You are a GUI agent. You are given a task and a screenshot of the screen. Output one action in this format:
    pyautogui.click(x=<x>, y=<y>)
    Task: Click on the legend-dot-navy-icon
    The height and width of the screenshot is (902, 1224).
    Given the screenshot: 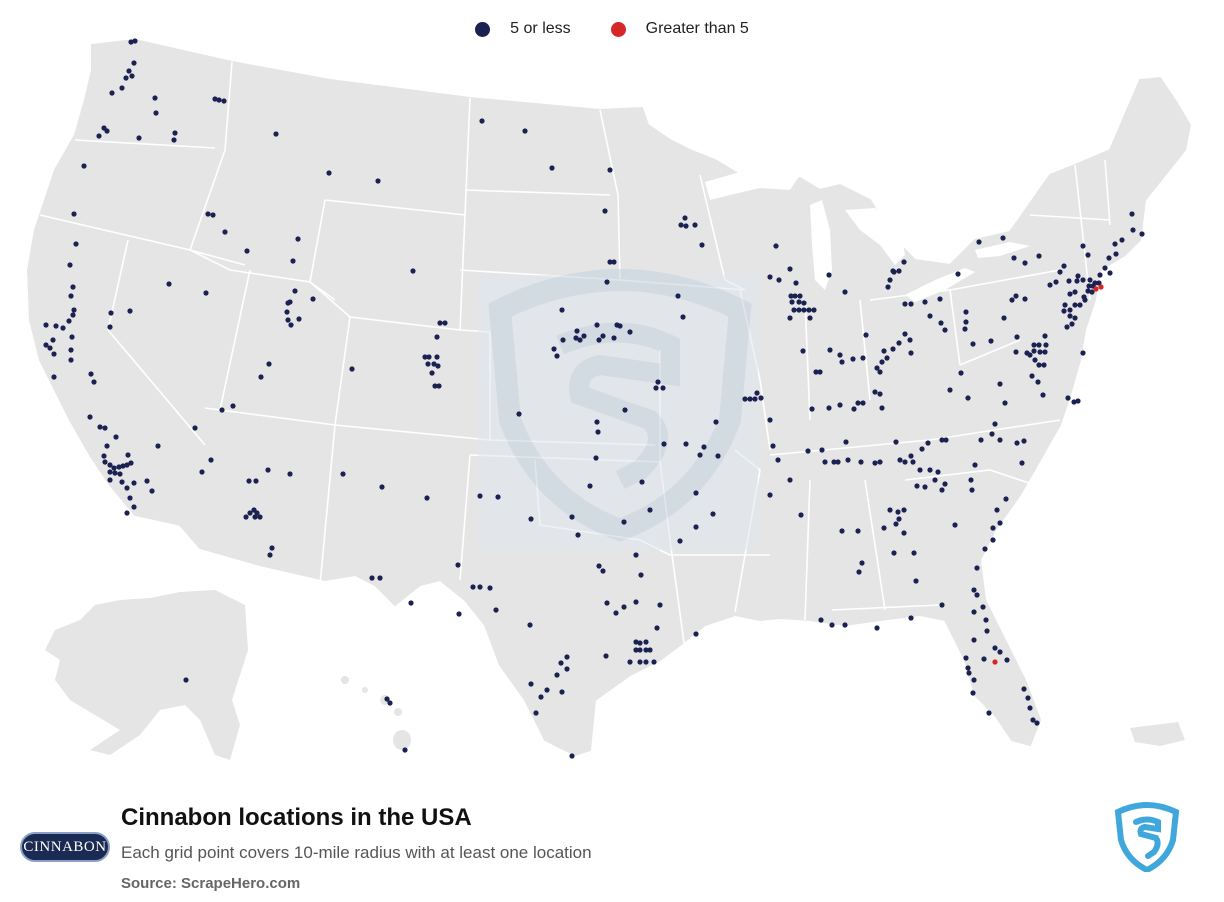 What is the action you would take?
    pyautogui.click(x=483, y=29)
    